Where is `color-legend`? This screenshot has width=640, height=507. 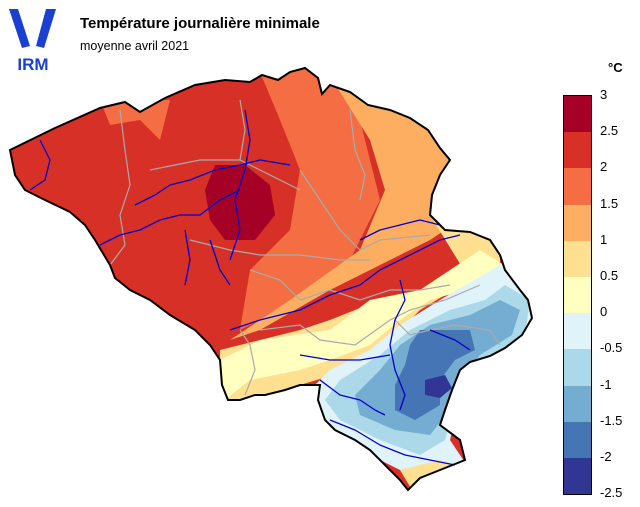
color-legend is located at coordinates (577, 295).